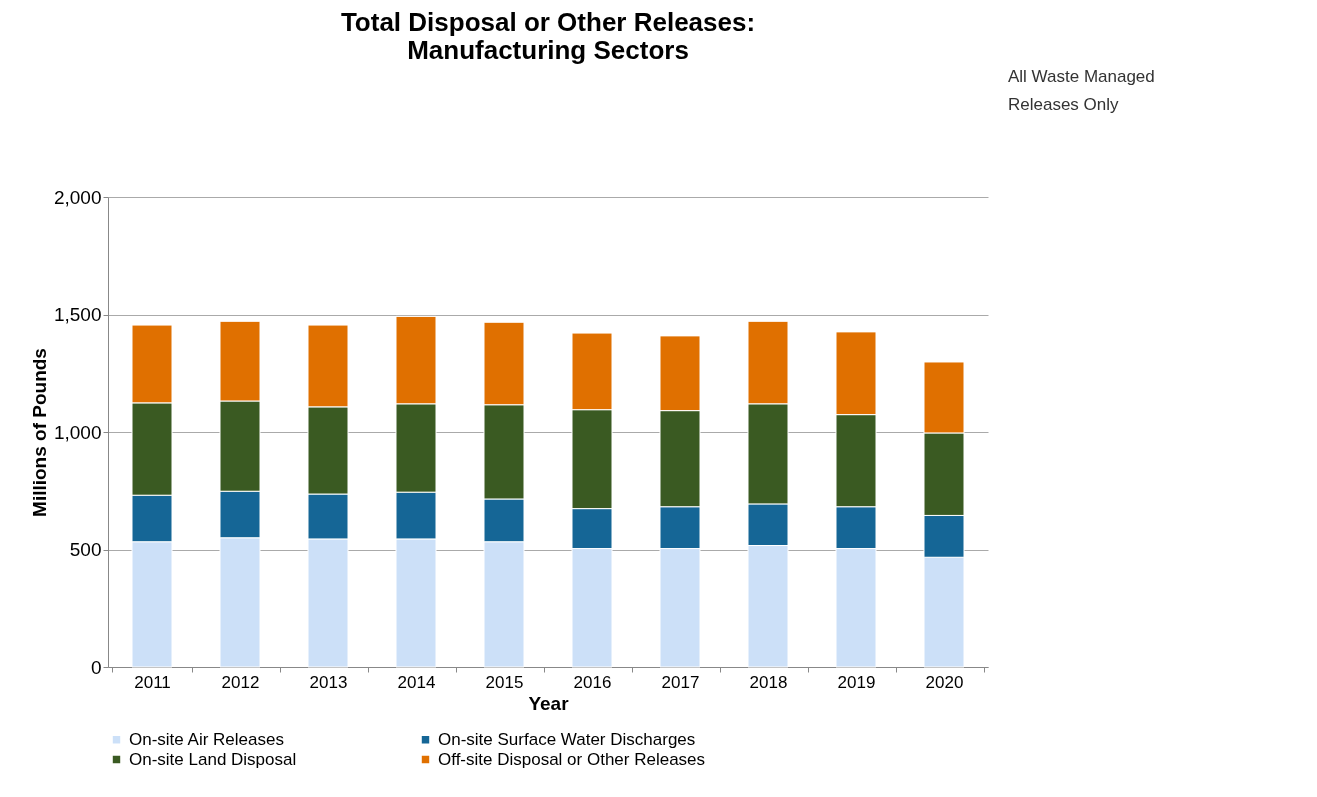 Image resolution: width=1317 pixels, height=797 pixels. I want to click on x-tick-label: 2011, so click(152, 682).